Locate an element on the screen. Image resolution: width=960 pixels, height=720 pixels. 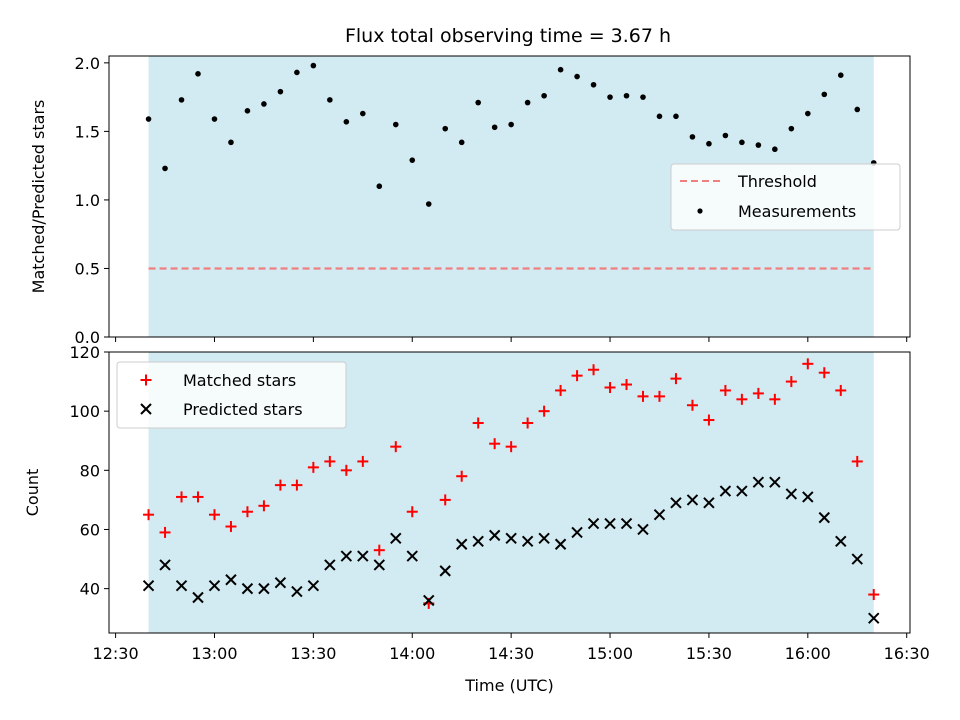
ratio-legend: Threshold Measurements is located at coordinates (785, 197).